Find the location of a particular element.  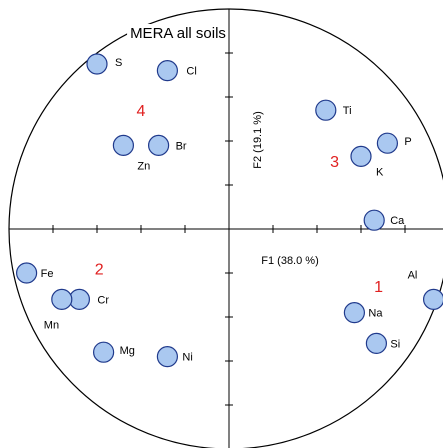

title-background is located at coordinates (178, 33).